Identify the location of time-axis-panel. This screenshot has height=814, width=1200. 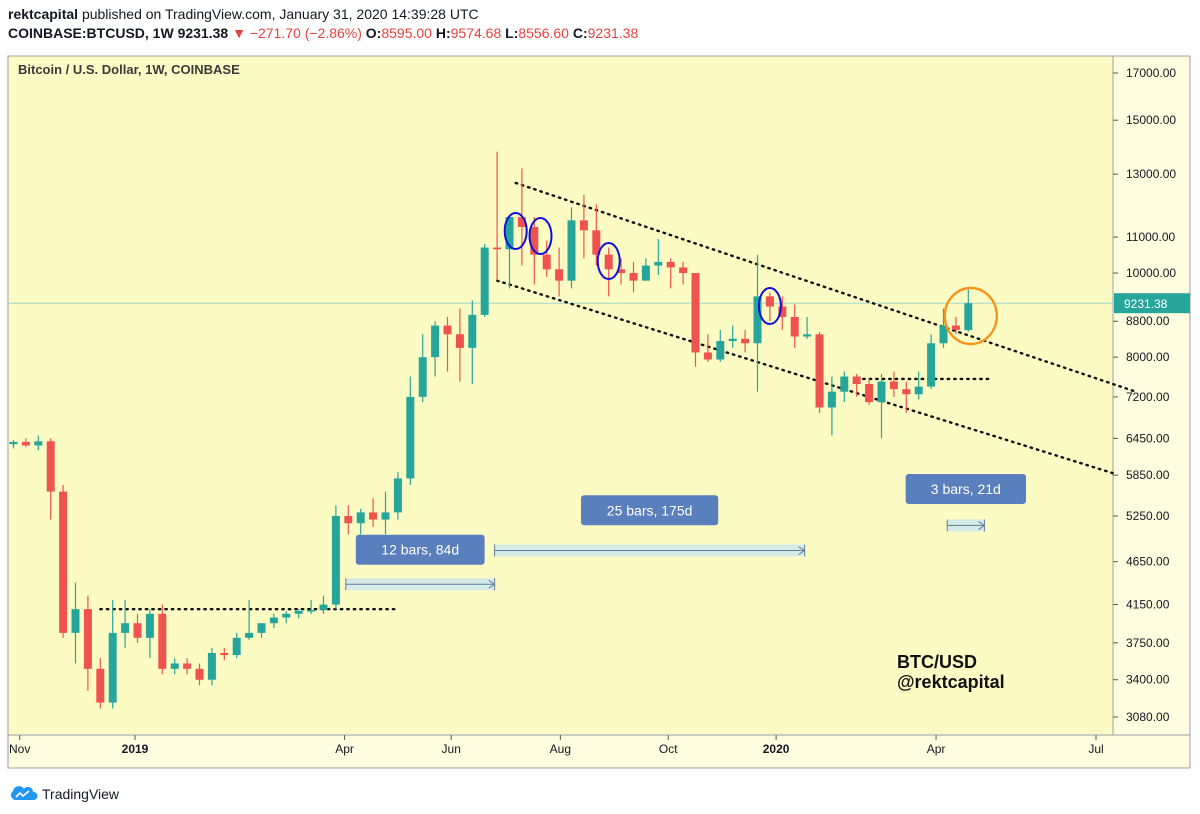
(599, 751).